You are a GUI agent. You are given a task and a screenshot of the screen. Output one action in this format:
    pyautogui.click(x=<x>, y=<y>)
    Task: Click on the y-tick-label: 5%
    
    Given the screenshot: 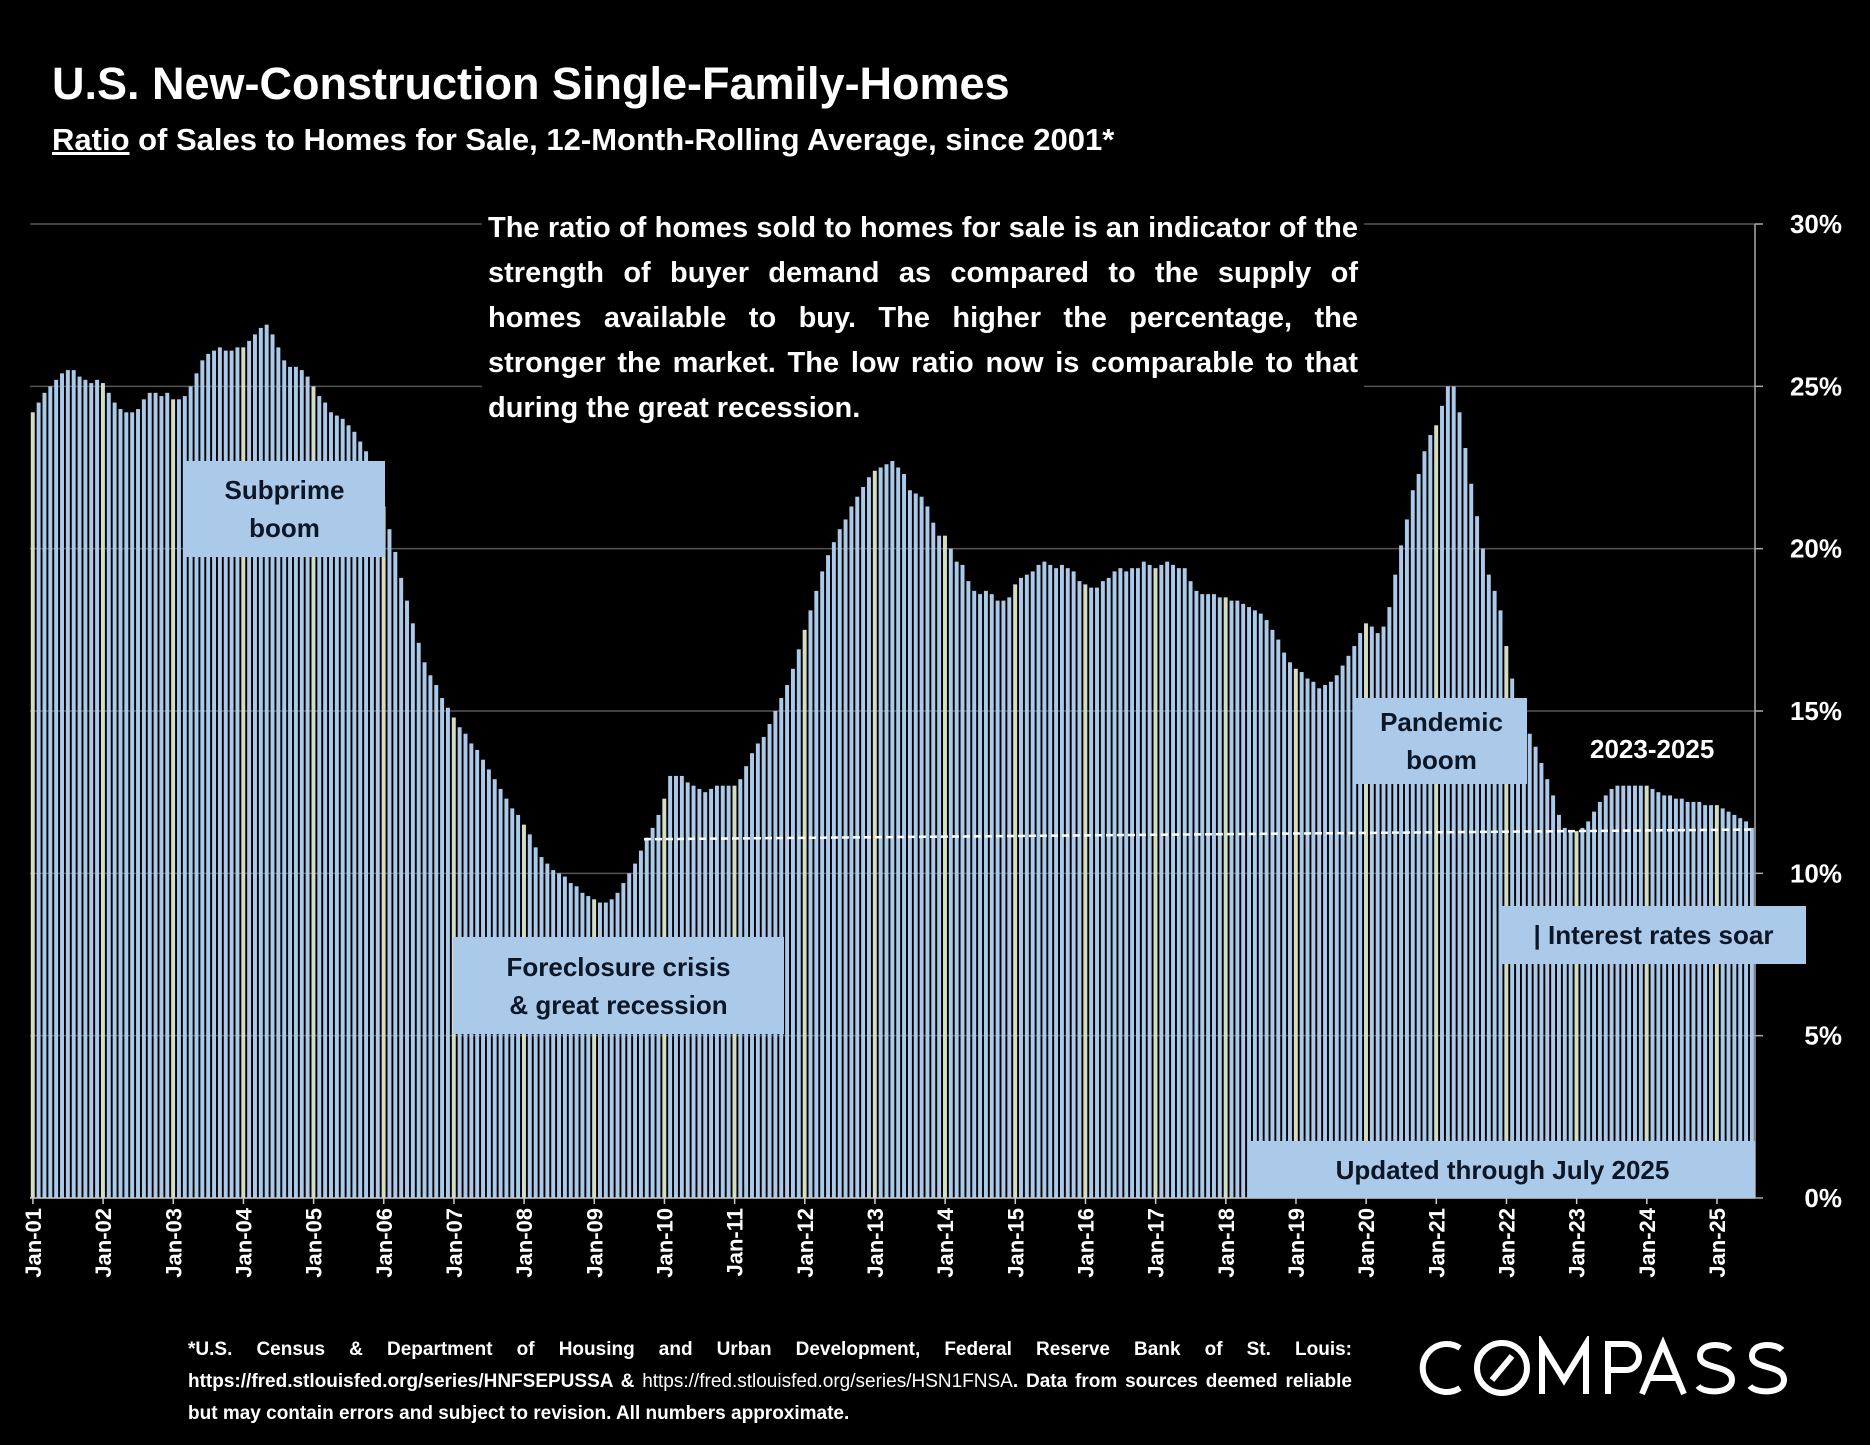 What is the action you would take?
    pyautogui.click(x=1823, y=1036)
    